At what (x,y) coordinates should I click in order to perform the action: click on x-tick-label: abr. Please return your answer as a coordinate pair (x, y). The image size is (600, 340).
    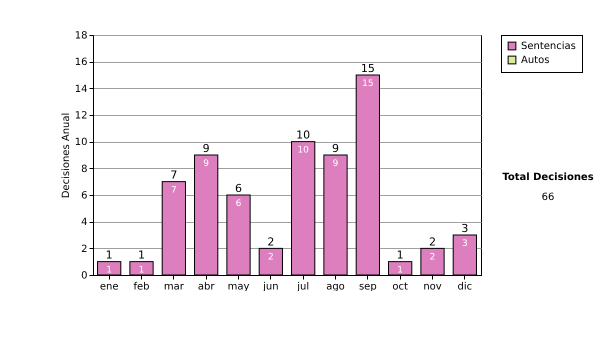
    Looking at the image, I should click on (207, 287).